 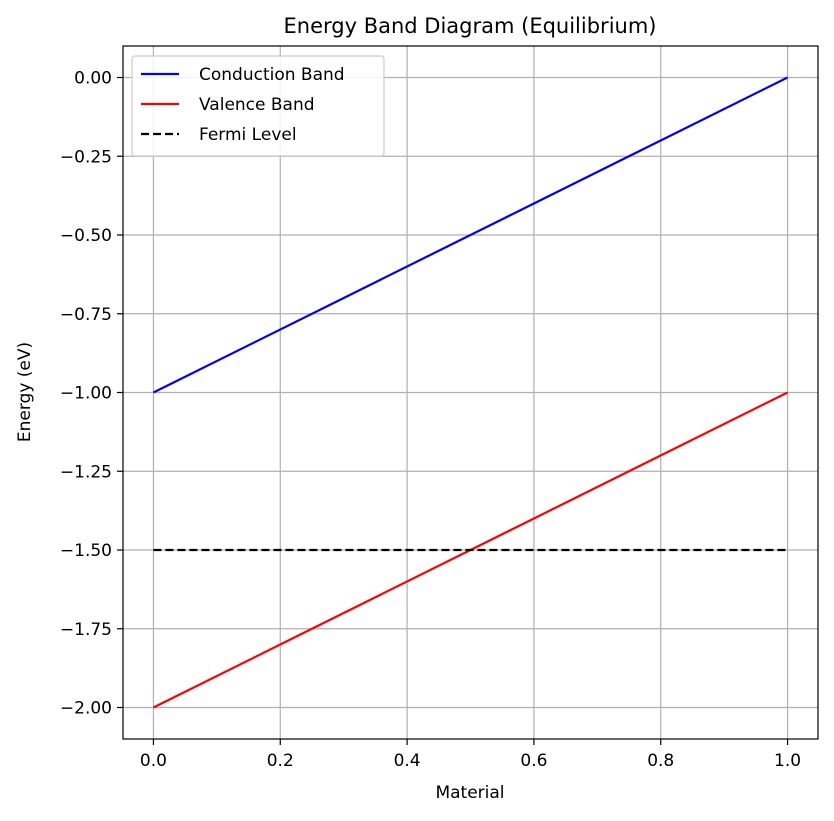 I want to click on x-tick-label: 0.8, so click(x=660, y=761).